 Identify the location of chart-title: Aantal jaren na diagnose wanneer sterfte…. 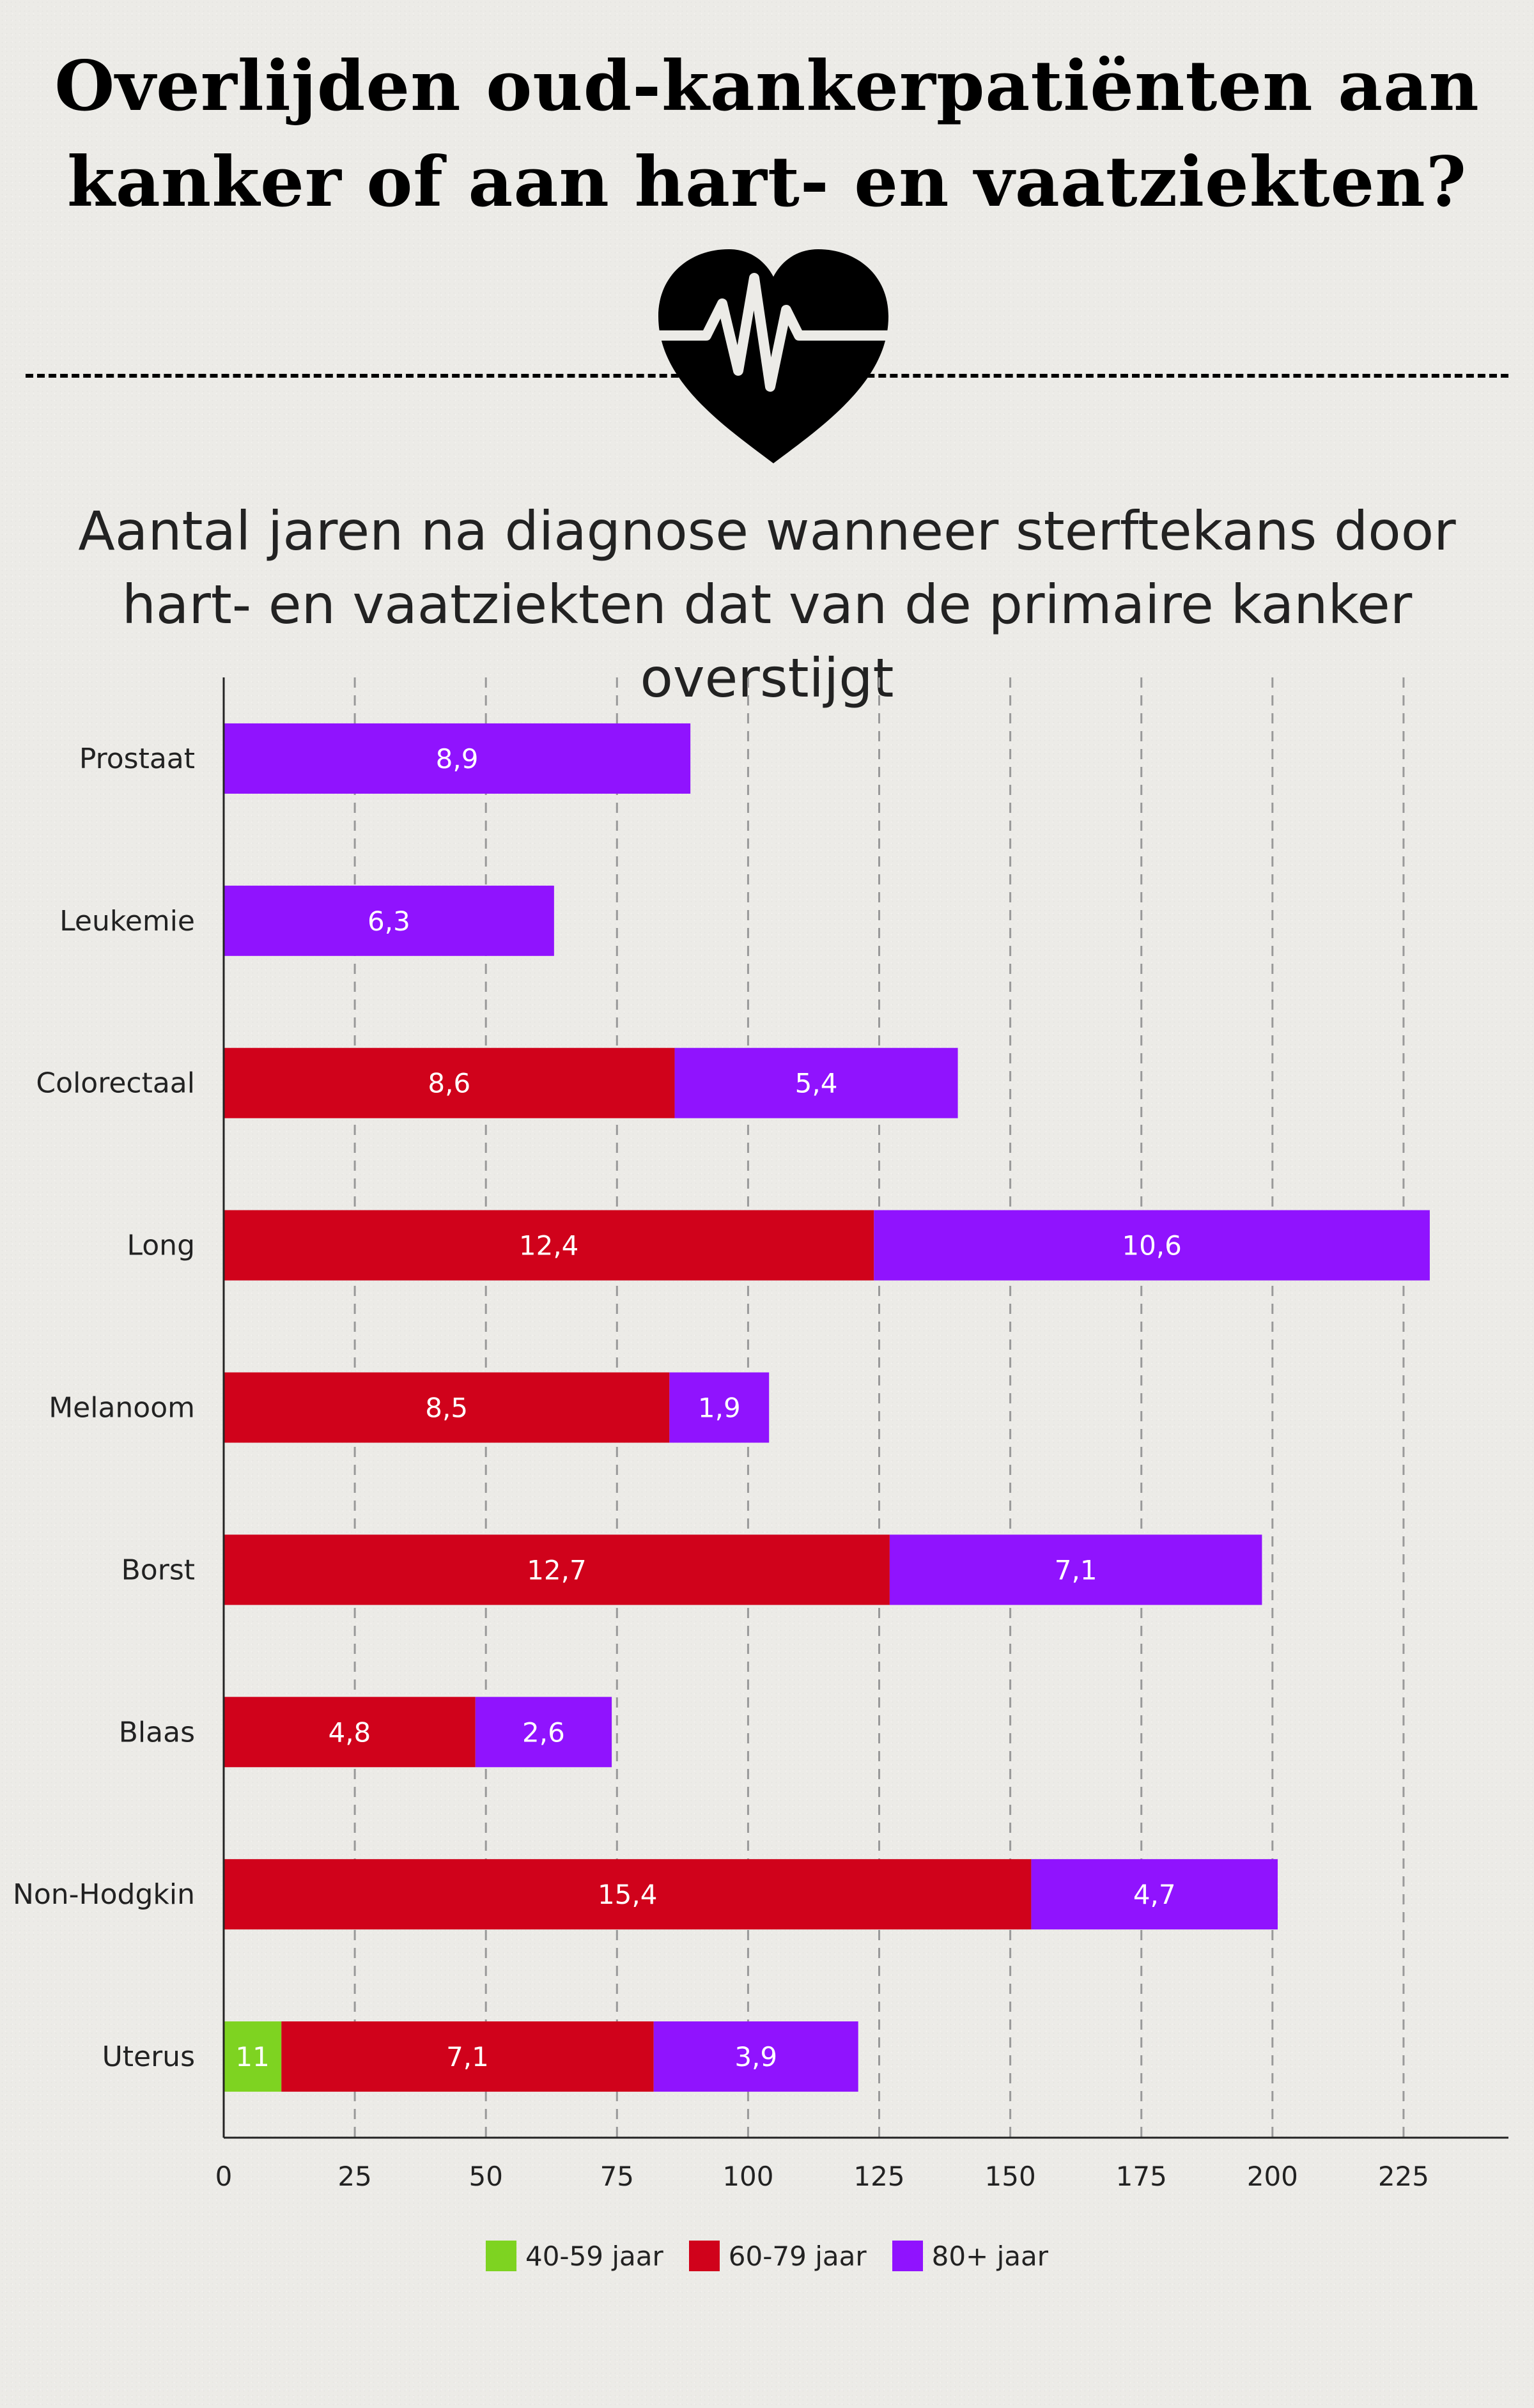
(767, 604).